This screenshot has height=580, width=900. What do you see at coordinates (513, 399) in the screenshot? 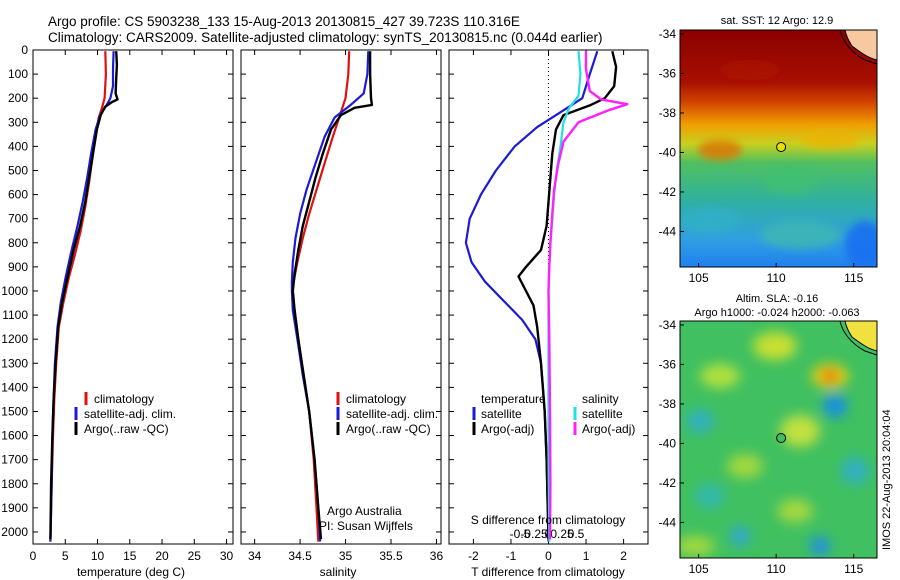
I see `legend-temp-heading: temperature` at bounding box center [513, 399].